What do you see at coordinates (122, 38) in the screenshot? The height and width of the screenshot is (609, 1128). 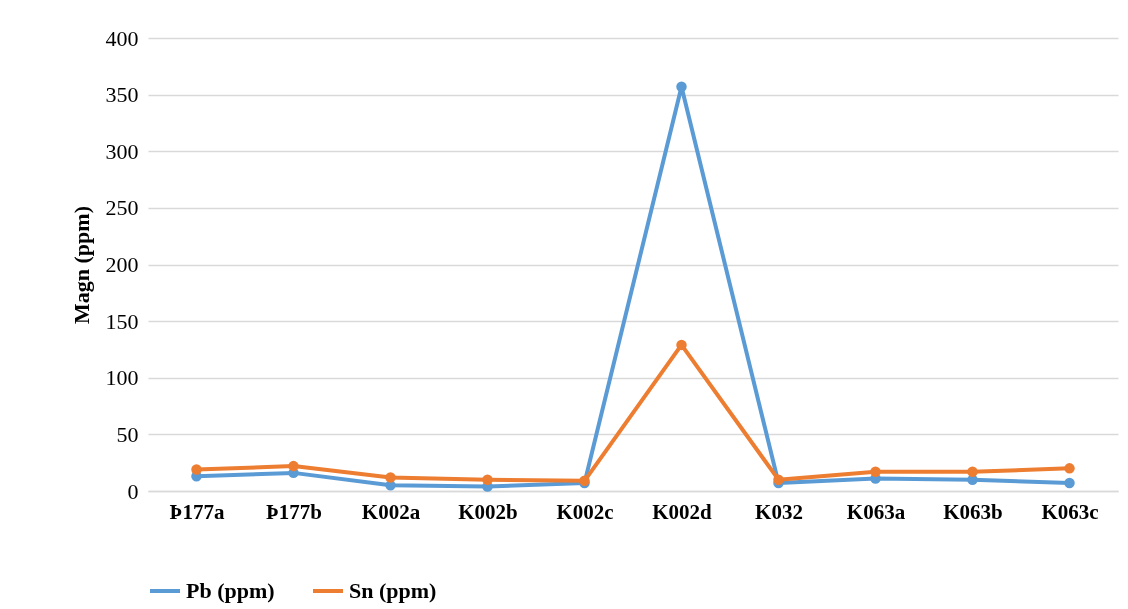 I see `y-tick-label: 400` at bounding box center [122, 38].